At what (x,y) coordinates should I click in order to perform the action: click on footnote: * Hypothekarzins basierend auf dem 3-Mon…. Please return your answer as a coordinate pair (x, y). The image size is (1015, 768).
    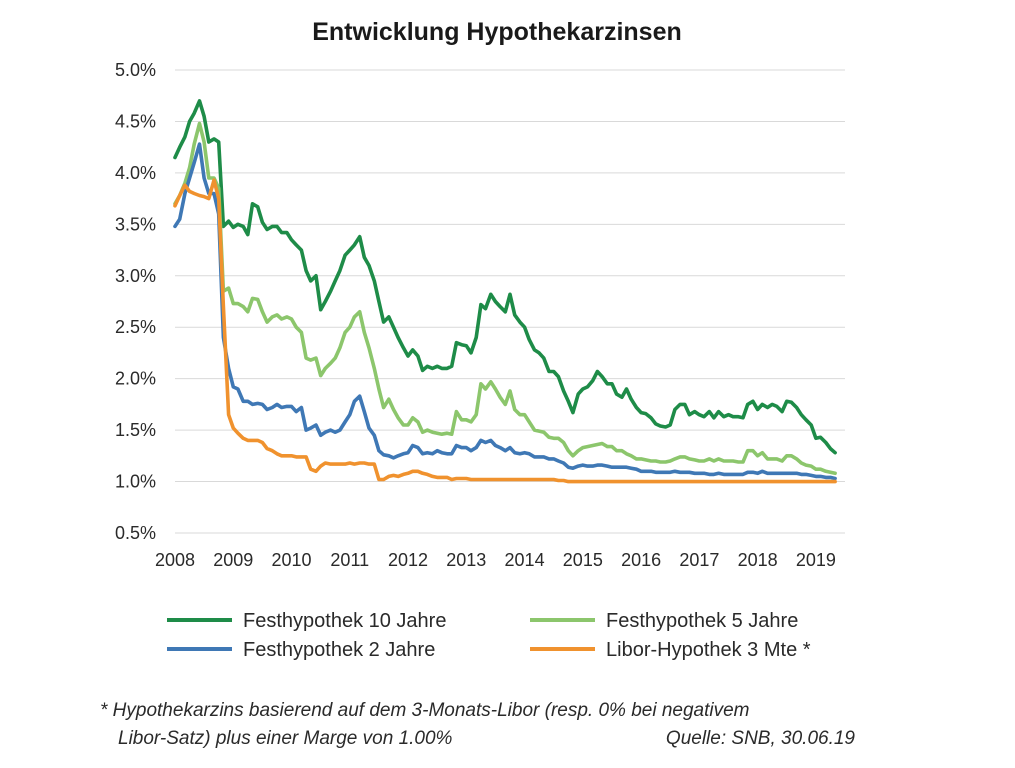
    Looking at the image, I should click on (477, 724).